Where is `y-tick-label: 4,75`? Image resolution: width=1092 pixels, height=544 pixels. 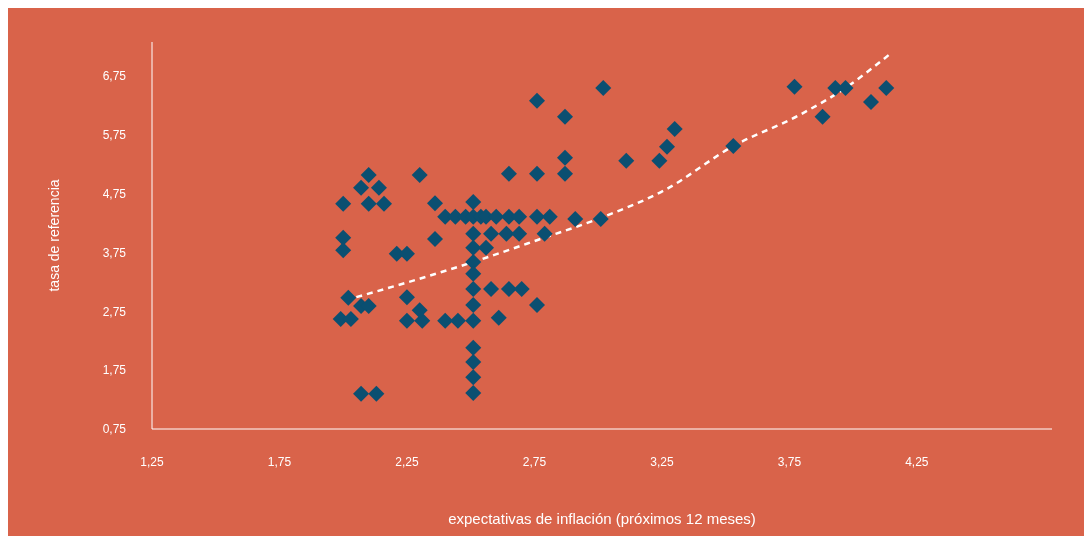 y-tick-label: 4,75 is located at coordinates (114, 194).